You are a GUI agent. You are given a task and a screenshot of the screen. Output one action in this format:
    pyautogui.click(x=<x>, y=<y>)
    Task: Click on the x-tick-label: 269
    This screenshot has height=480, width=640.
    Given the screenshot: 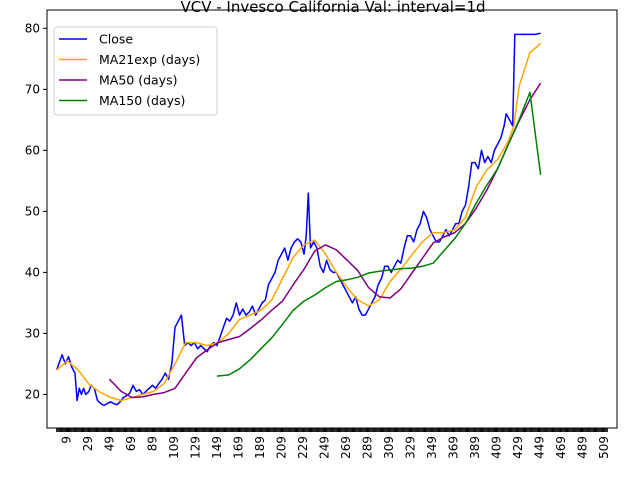 What is the action you would take?
    pyautogui.click(x=346, y=447)
    